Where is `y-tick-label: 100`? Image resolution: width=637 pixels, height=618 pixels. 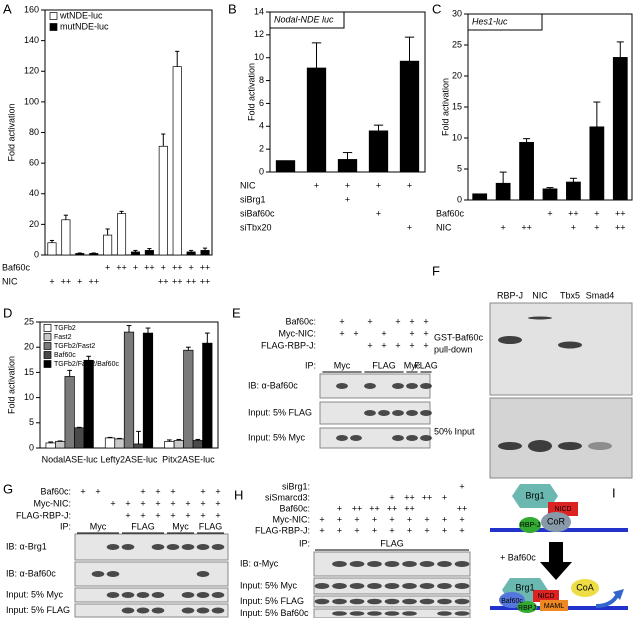 y-tick-label: 100 is located at coordinates (31, 101).